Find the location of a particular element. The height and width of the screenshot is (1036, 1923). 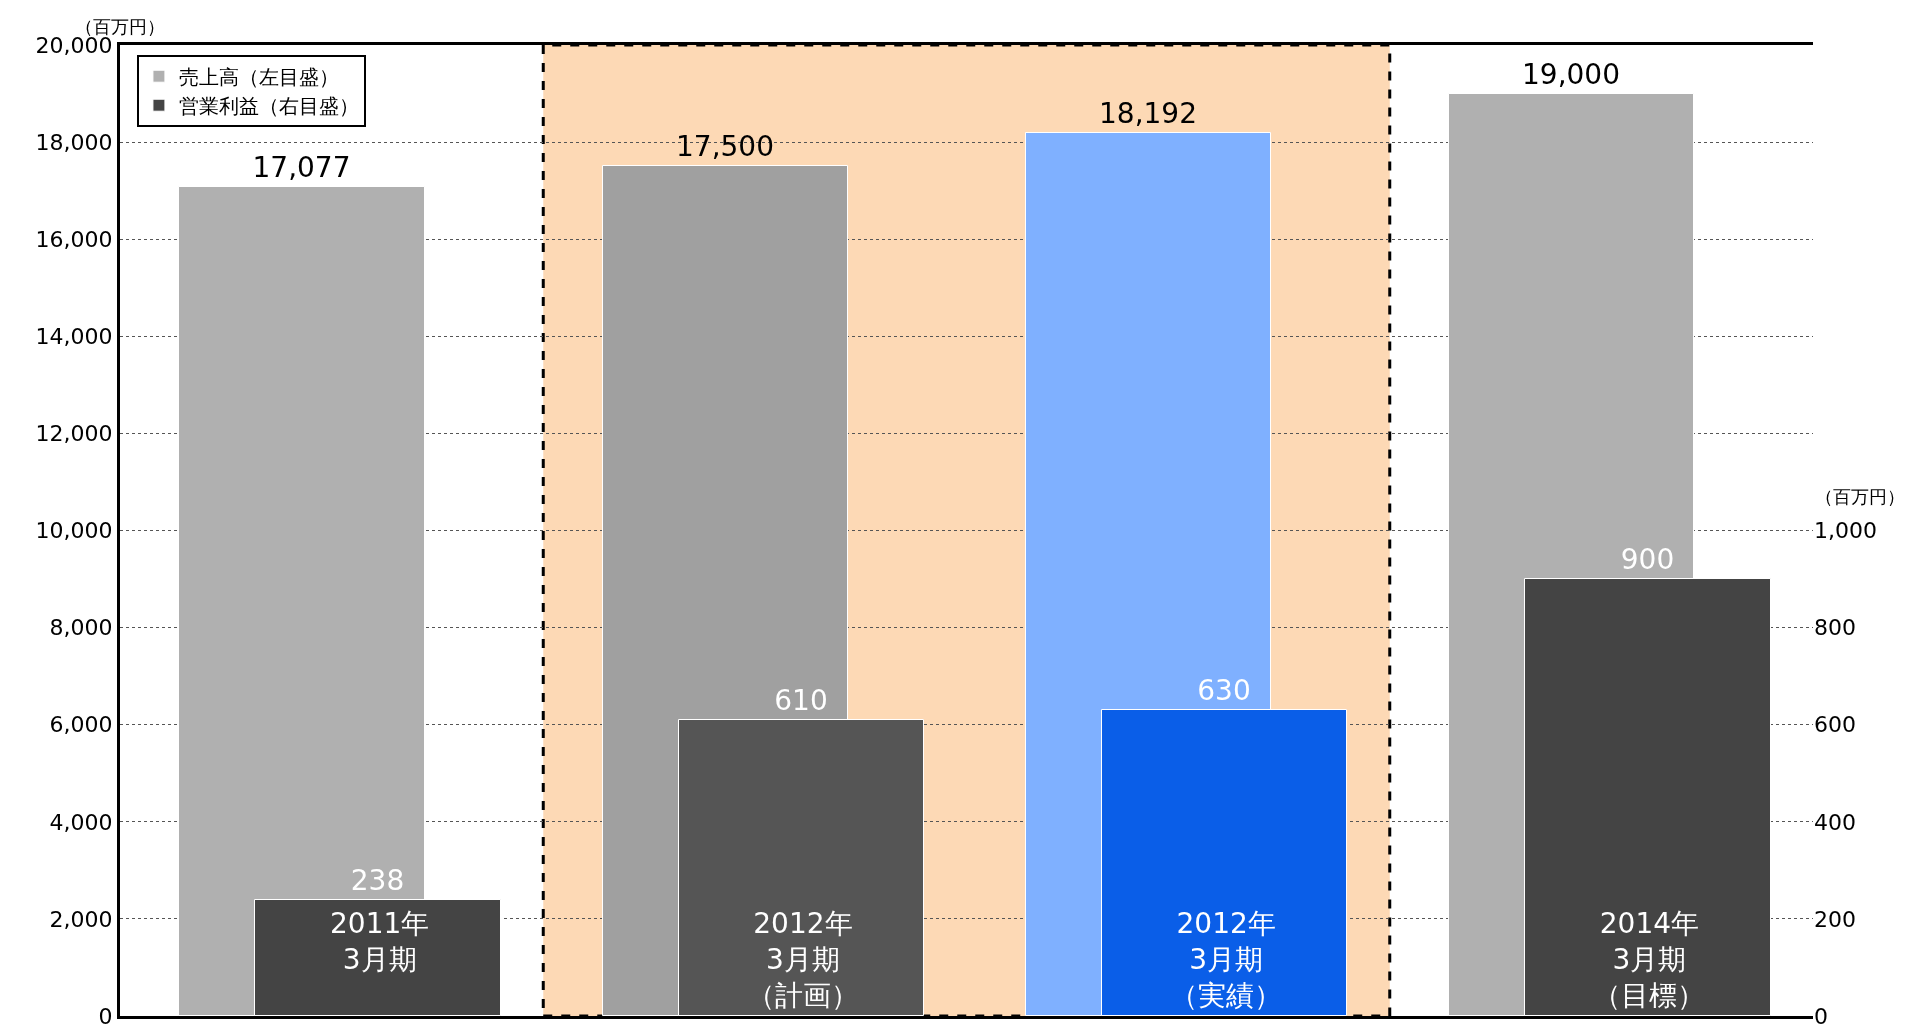

data-label: 610 is located at coordinates (801, 700).